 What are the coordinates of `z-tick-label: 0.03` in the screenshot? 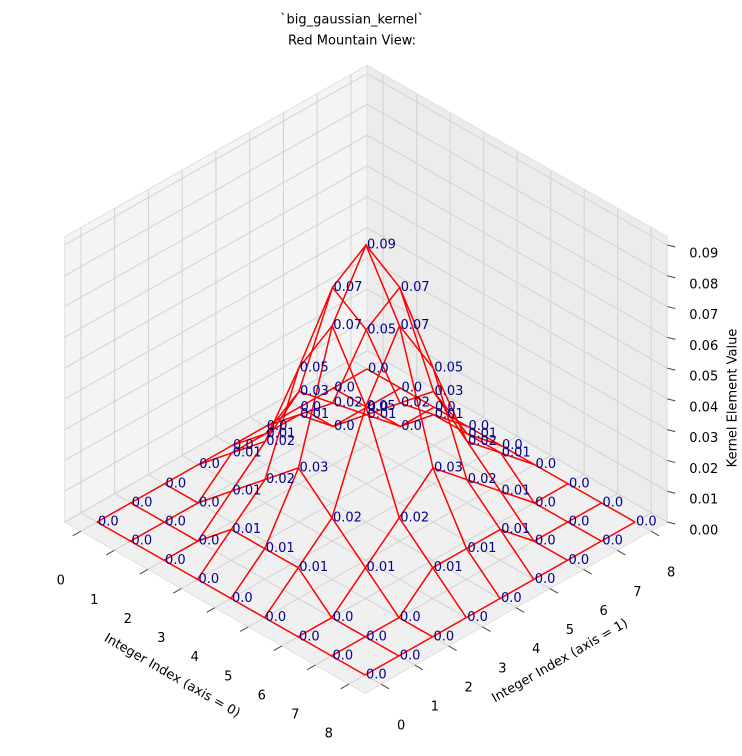 It's located at (703, 438).